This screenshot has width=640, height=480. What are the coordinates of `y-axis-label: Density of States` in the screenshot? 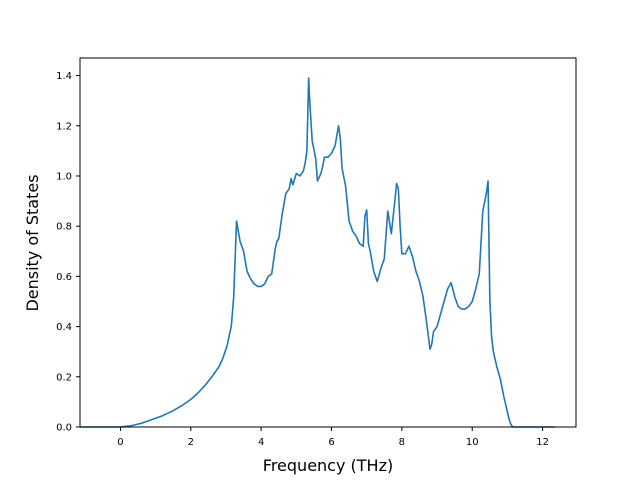 It's located at (32, 242).